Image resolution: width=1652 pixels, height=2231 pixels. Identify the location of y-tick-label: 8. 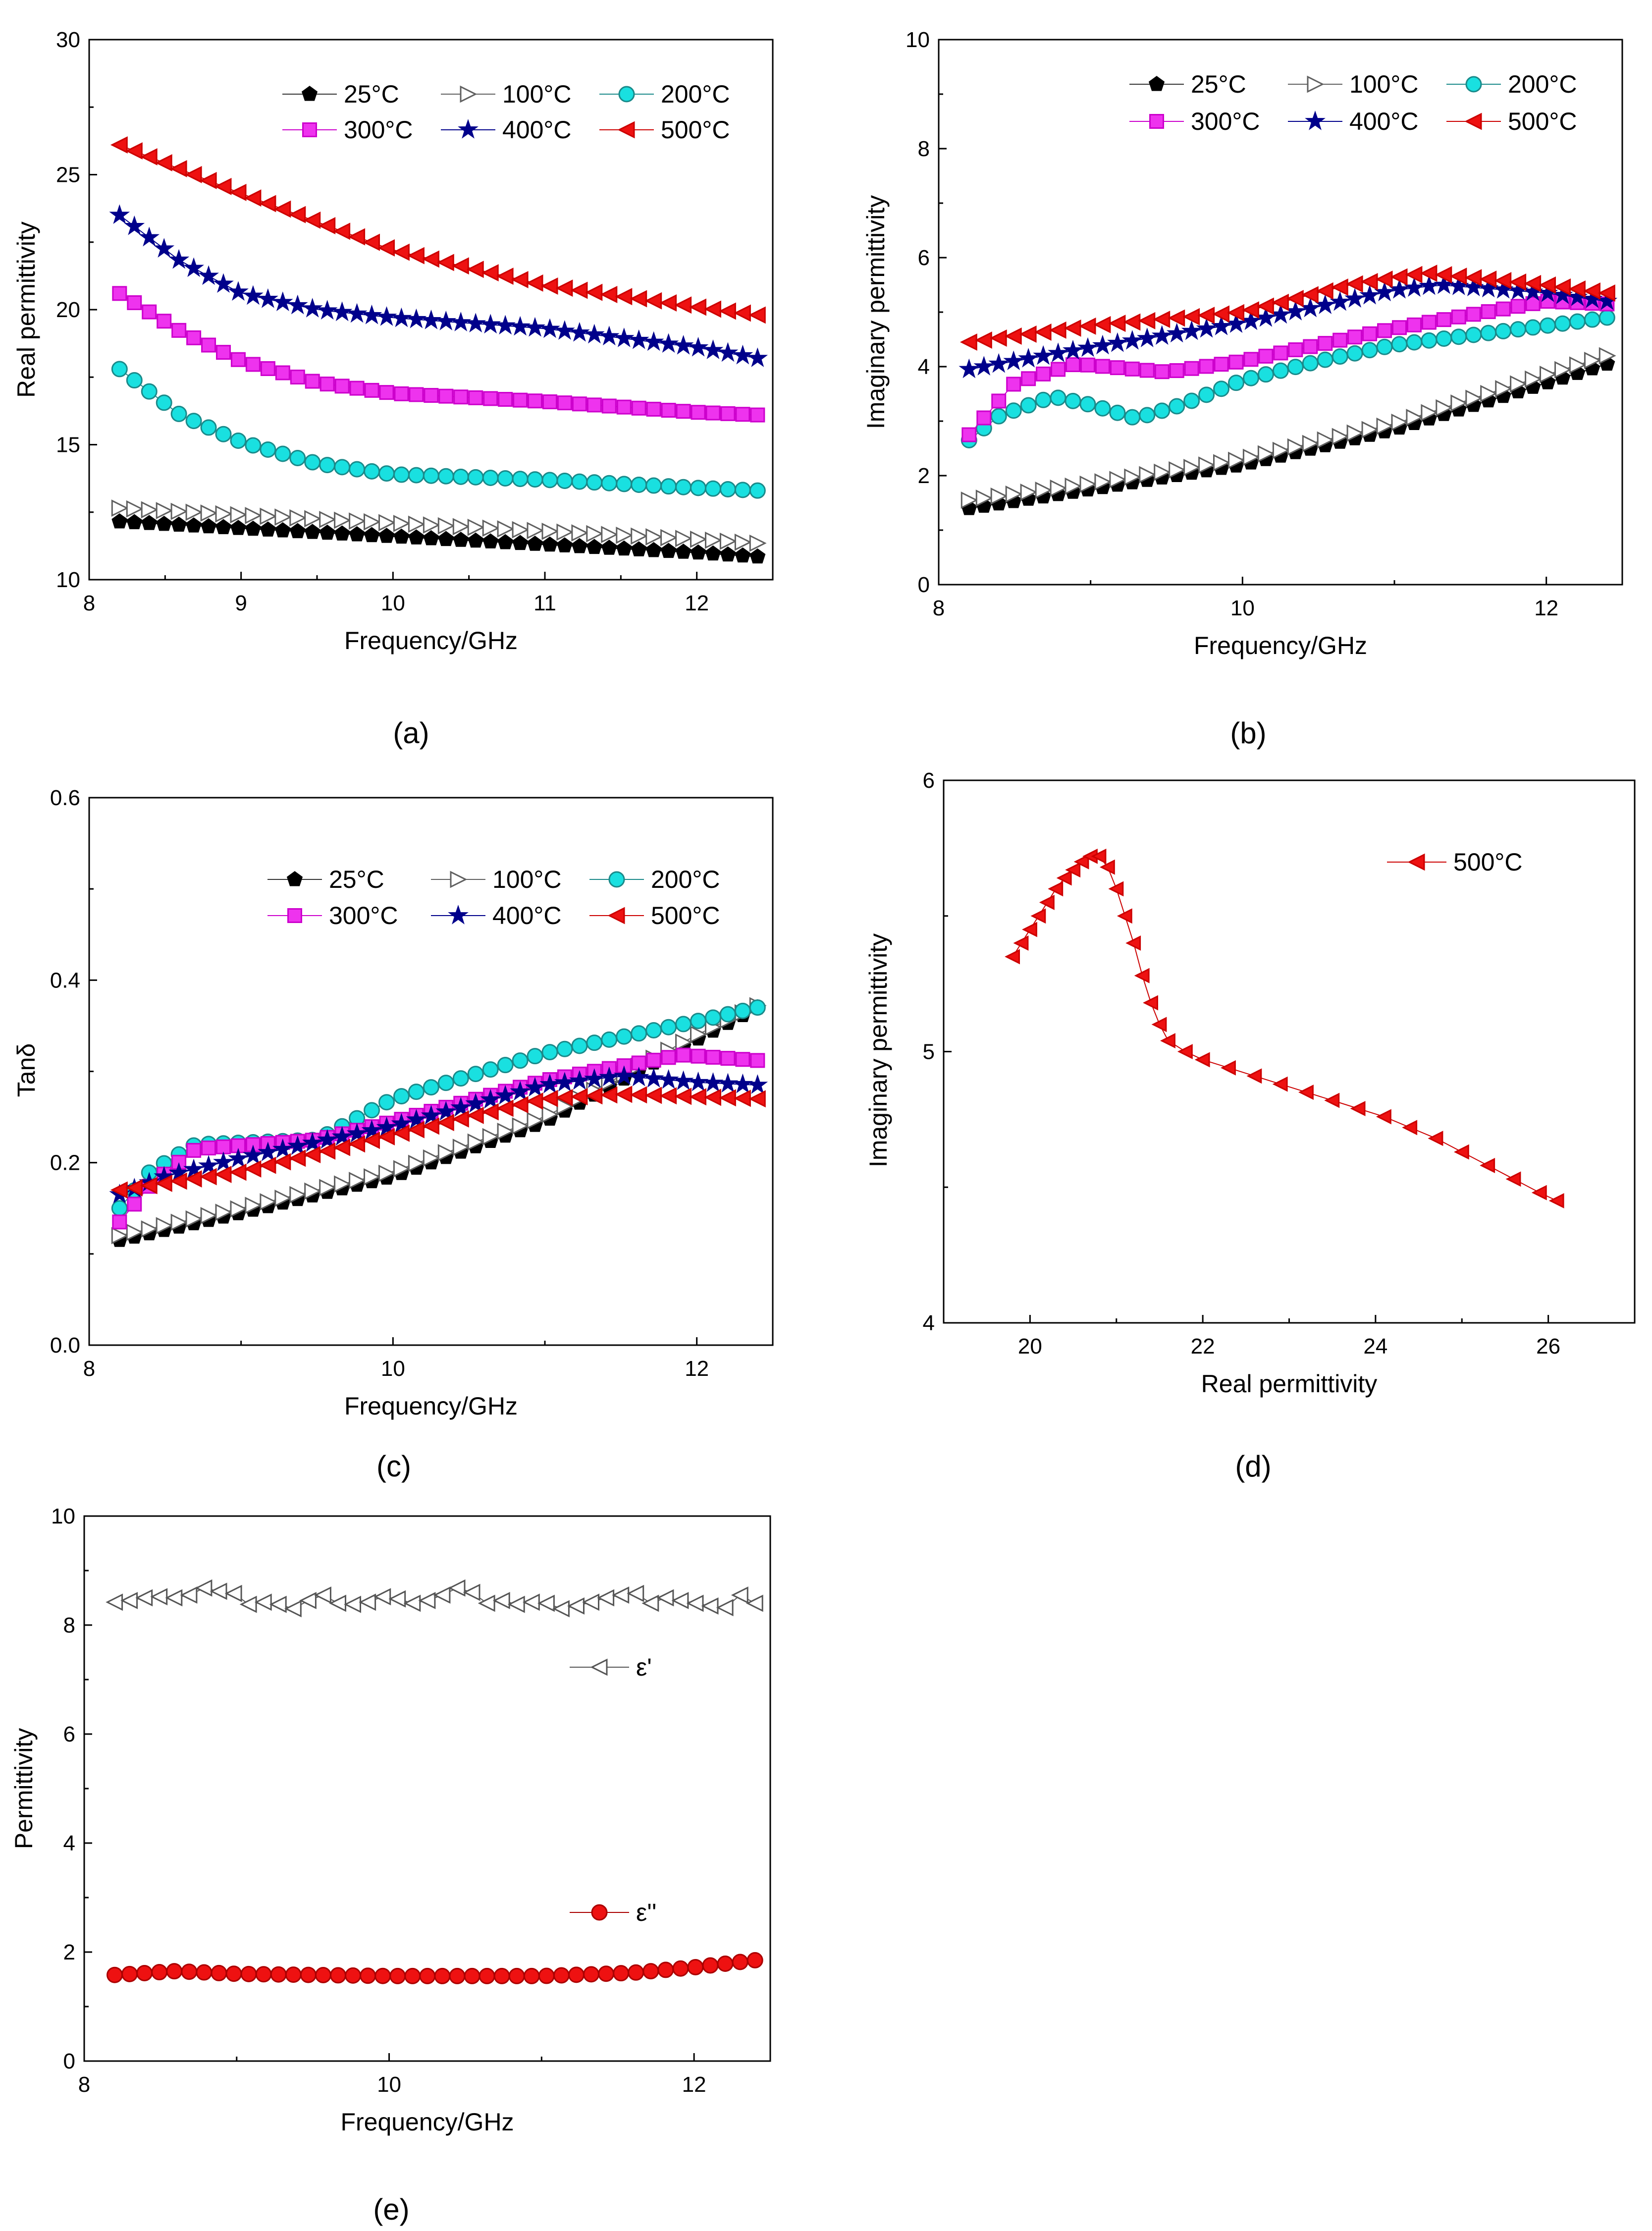
(924, 149).